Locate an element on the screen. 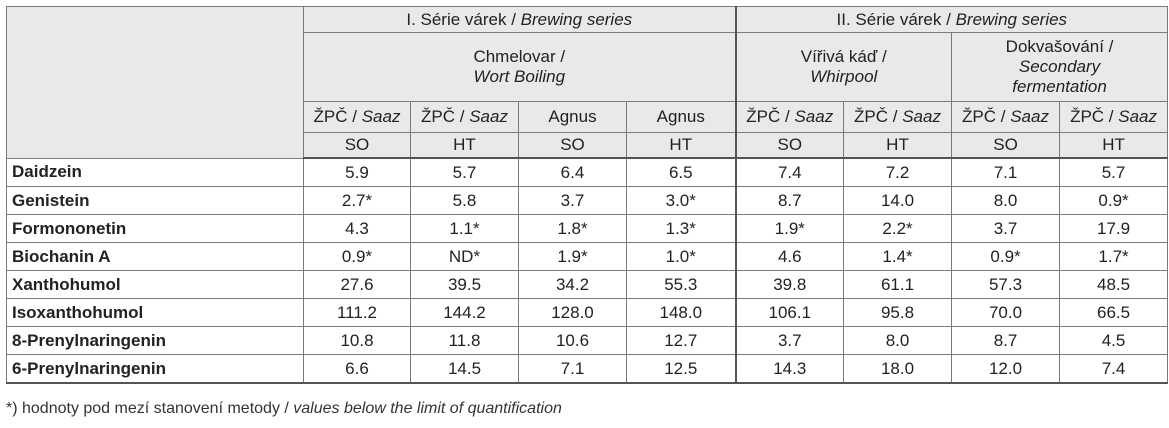 The height and width of the screenshot is (428, 1169). stage-header-wort-boiling: Chmelovar / Wort Boiling is located at coordinates (519, 67).